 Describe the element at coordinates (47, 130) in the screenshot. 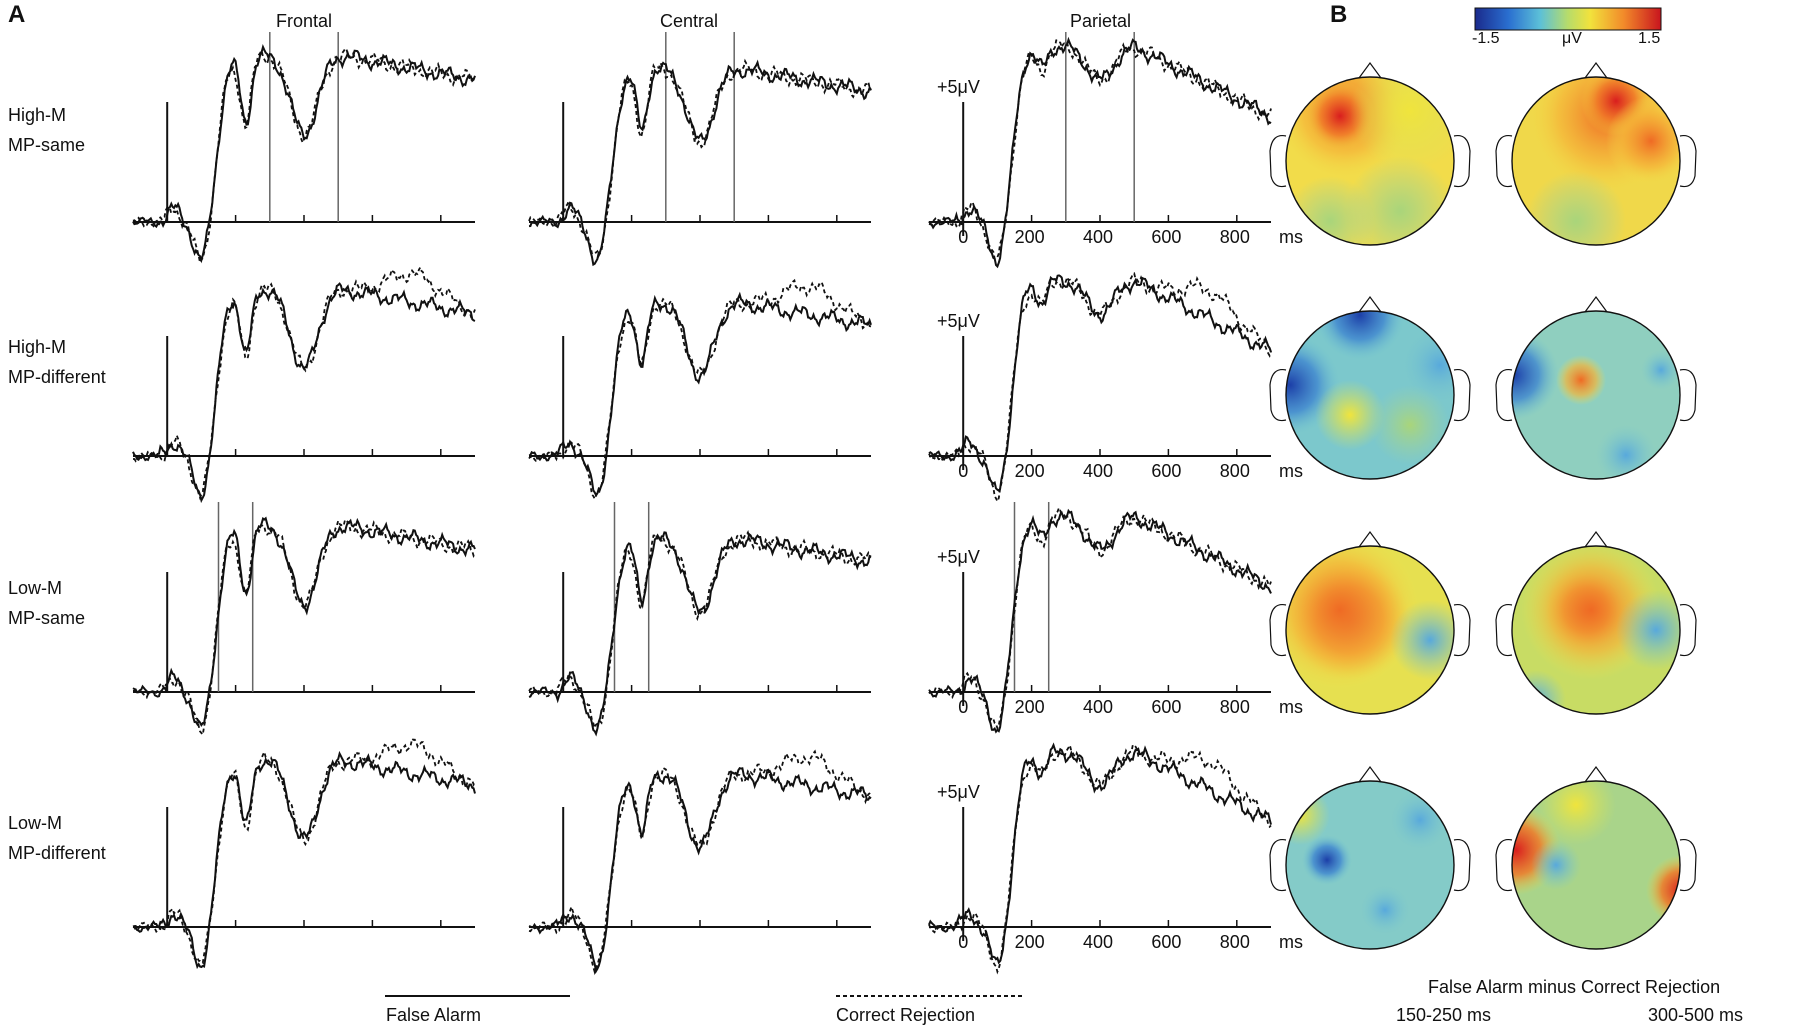

I see `row-label-1: High-M MP-same` at that location.